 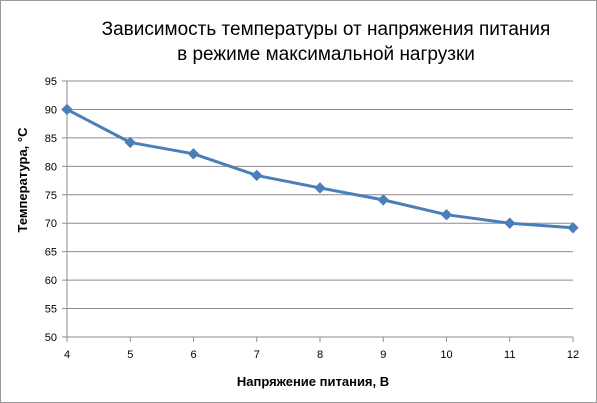 I want to click on y-tick-label-65: 65, so click(x=51, y=253).